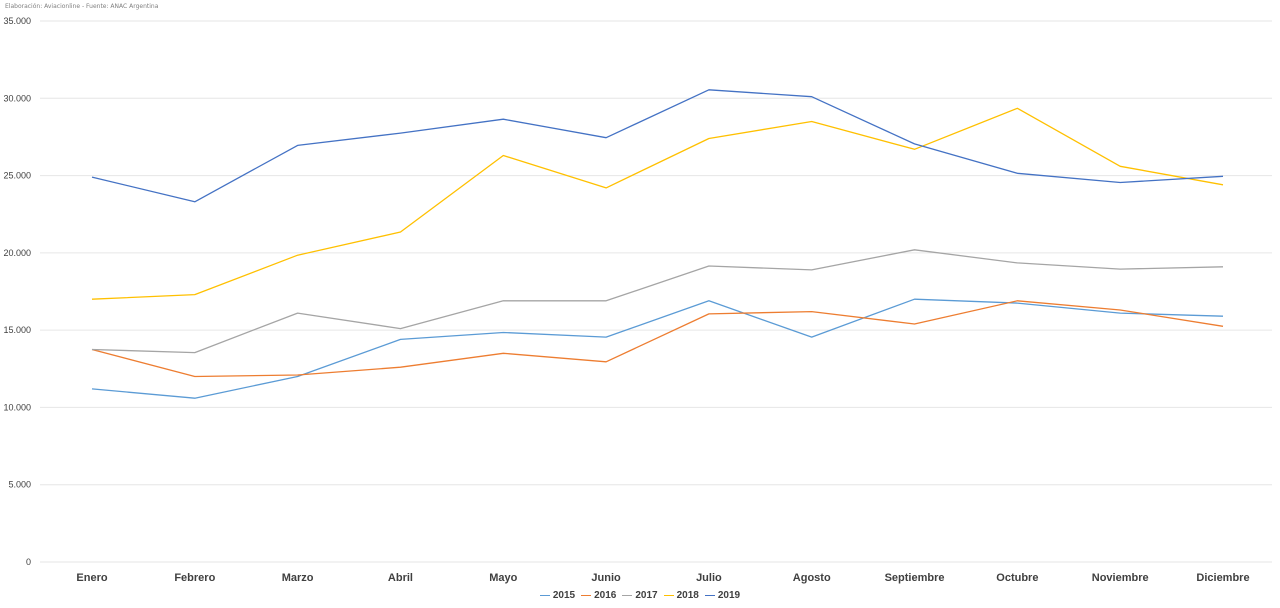  Describe the element at coordinates (657, 339) in the screenshot. I see `series-line-2016` at that location.